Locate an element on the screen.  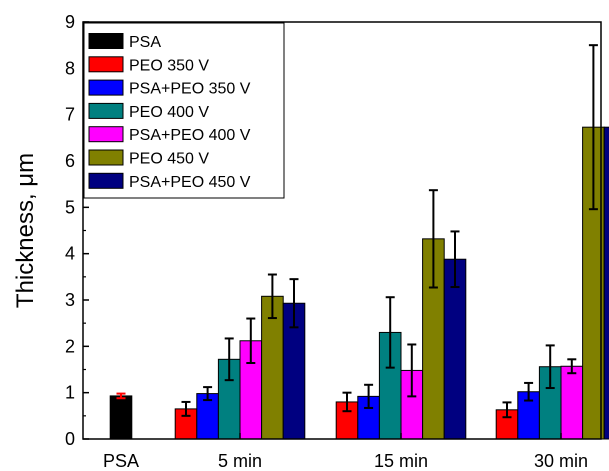
y-tick-label: 6 is located at coordinates (70, 161).